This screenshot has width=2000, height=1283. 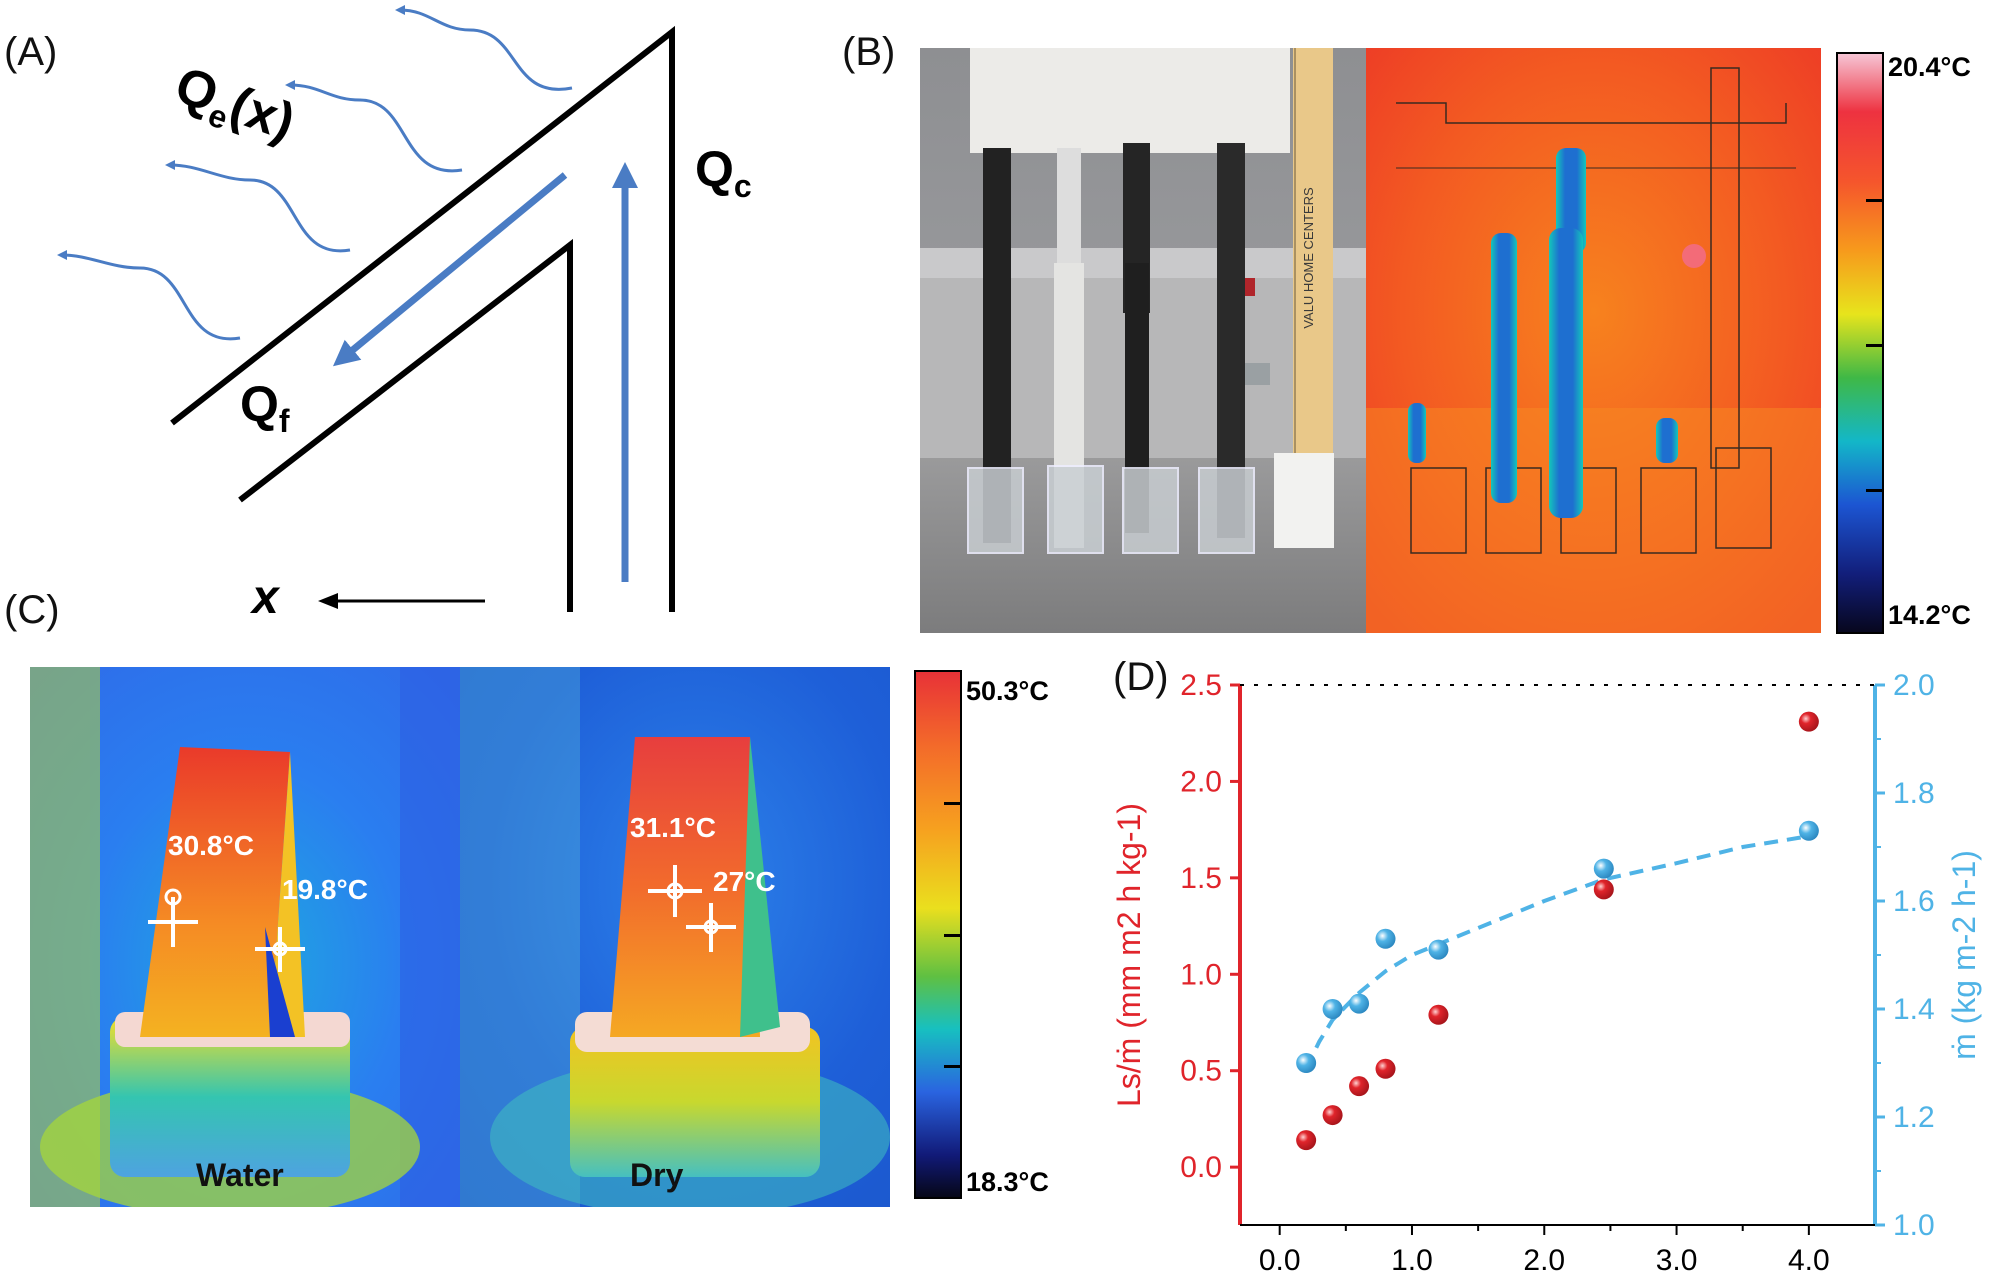 What do you see at coordinates (1914, 1009) in the screenshot?
I see `y-right-tick-label: 1.4` at bounding box center [1914, 1009].